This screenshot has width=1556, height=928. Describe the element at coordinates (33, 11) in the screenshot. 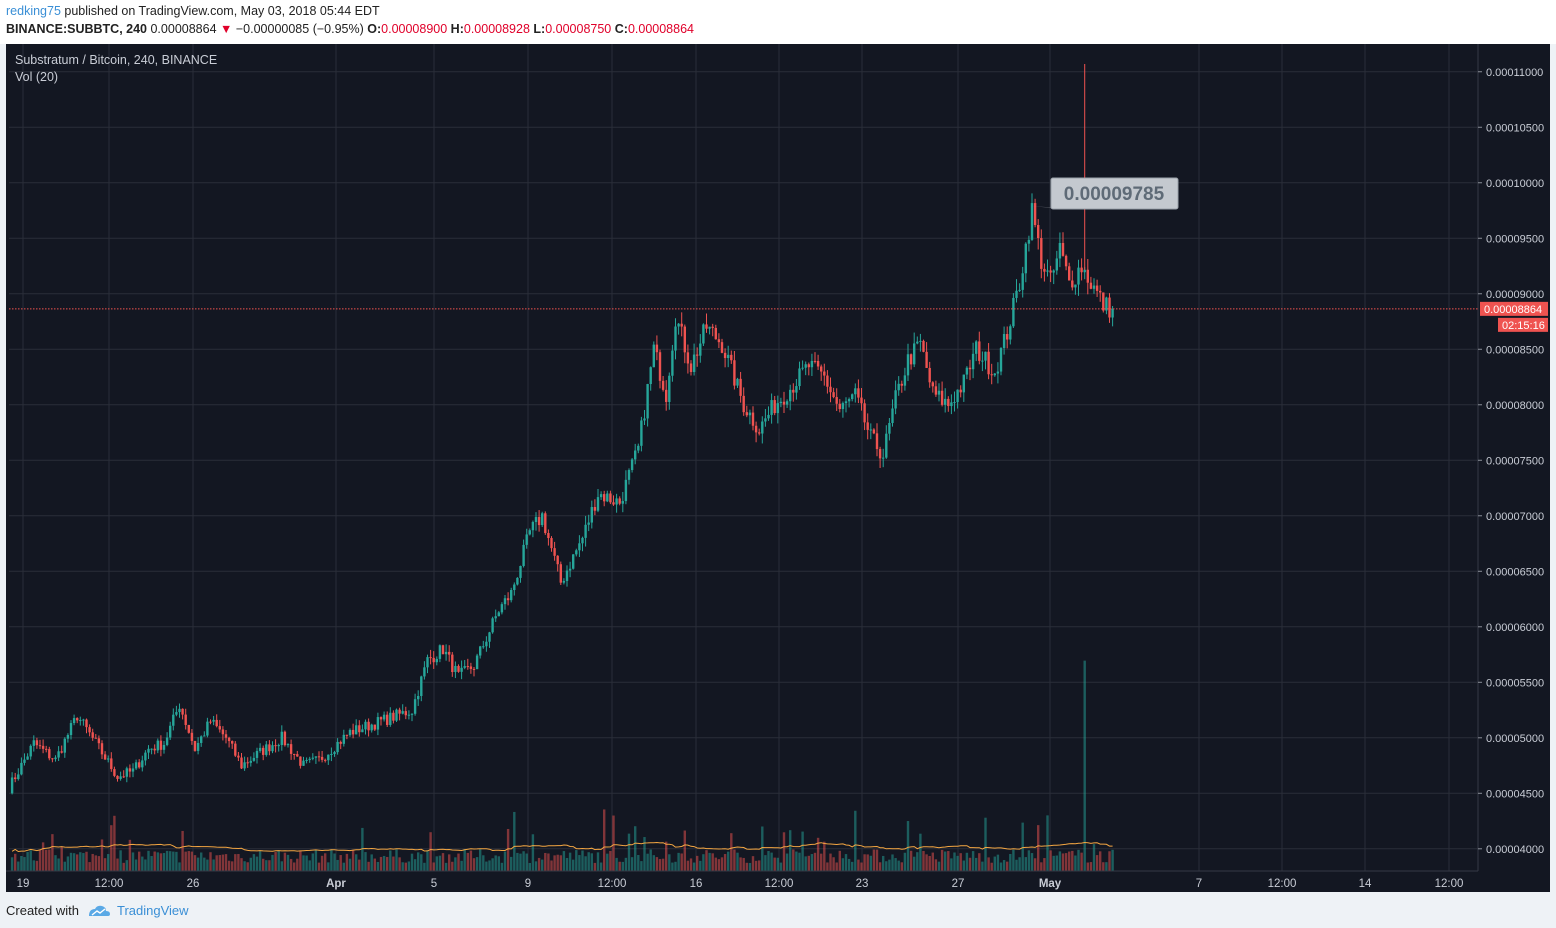

I see `author-link: redking75` at that location.